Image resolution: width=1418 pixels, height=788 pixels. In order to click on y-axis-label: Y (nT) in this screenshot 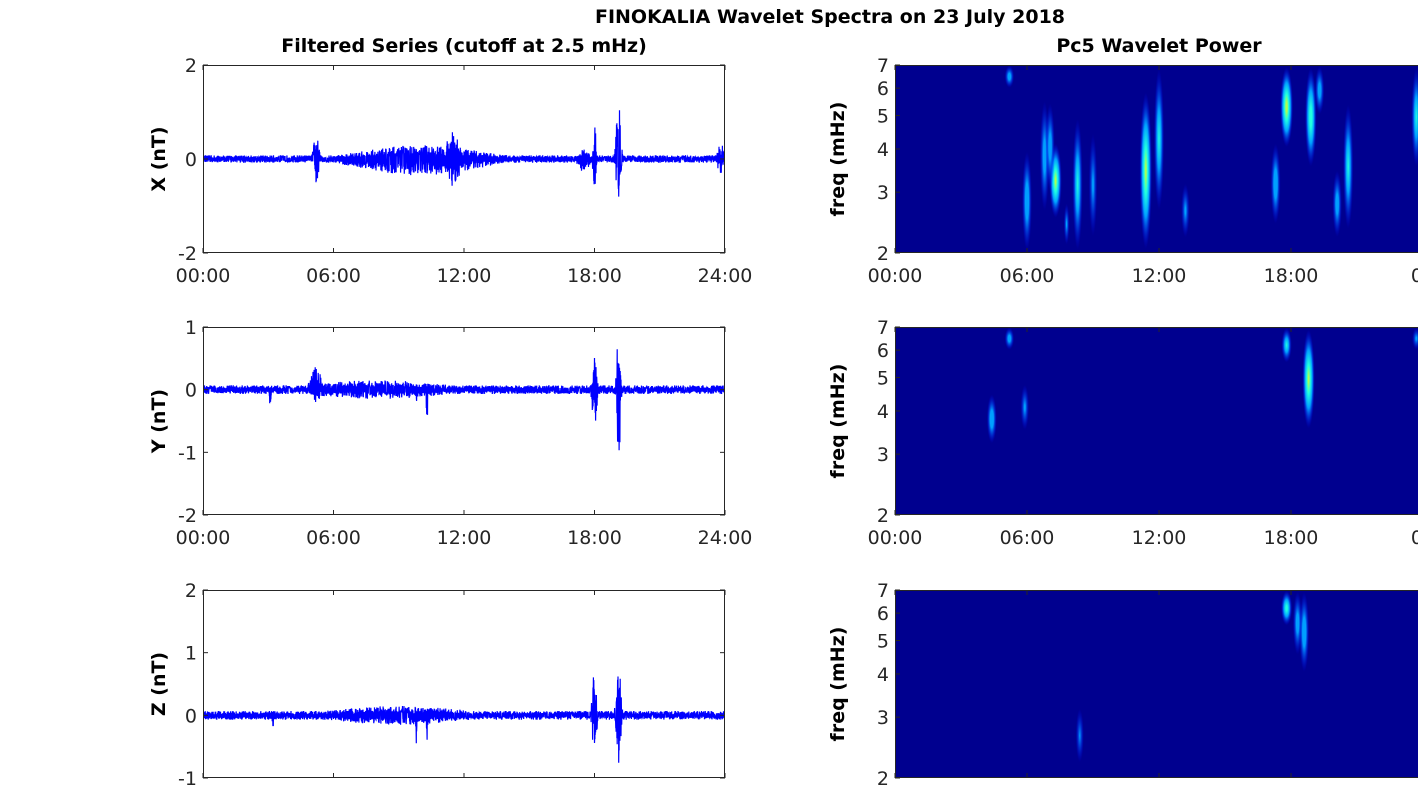, I will do `click(159, 421)`.